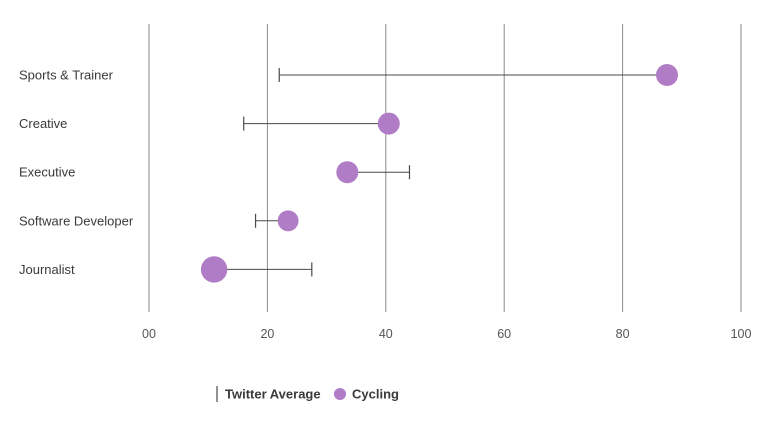 The height and width of the screenshot is (424, 777). Describe the element at coordinates (76, 220) in the screenshot. I see `category-label: Software Developer` at that location.